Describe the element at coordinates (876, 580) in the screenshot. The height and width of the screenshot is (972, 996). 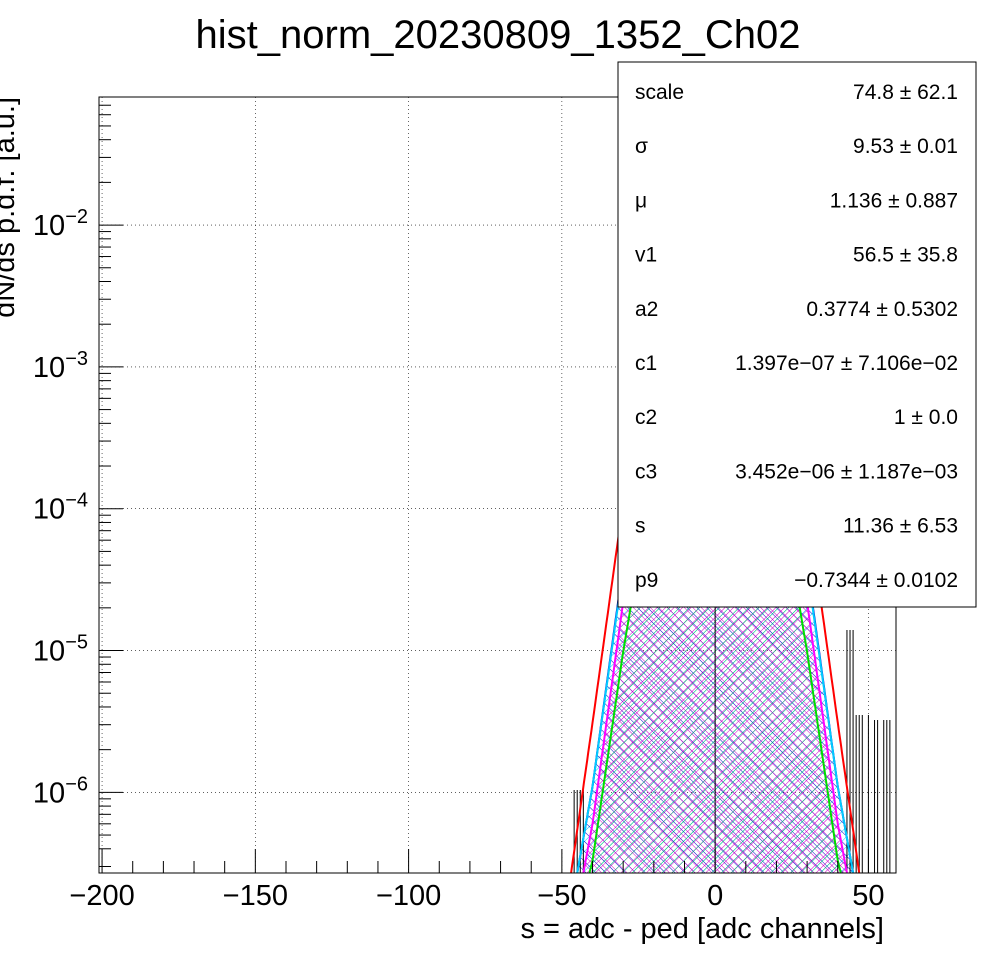
I see `stat-value: −0.7344 ± 0.0102` at that location.